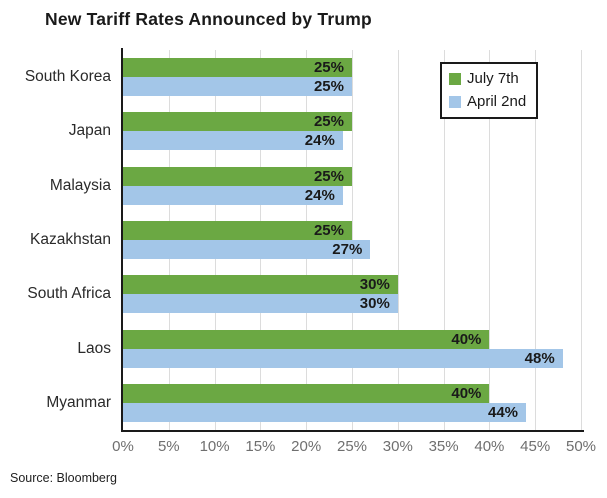 Image resolution: width=607 pixels, height=498 pixels. Describe the element at coordinates (64, 478) in the screenshot. I see `source-note: Source: Bloomberg` at that location.